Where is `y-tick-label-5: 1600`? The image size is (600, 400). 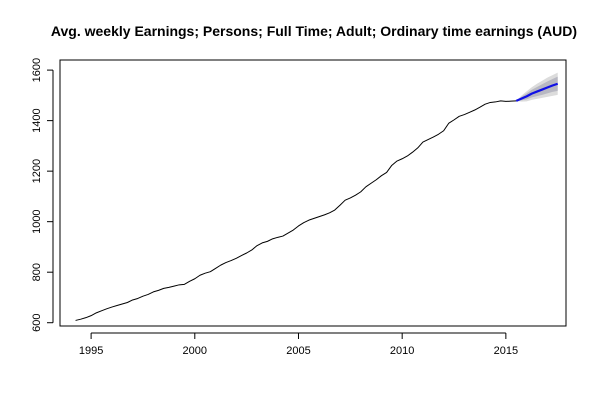
y-tick-label-5: 1600 is located at coordinates (37, 70).